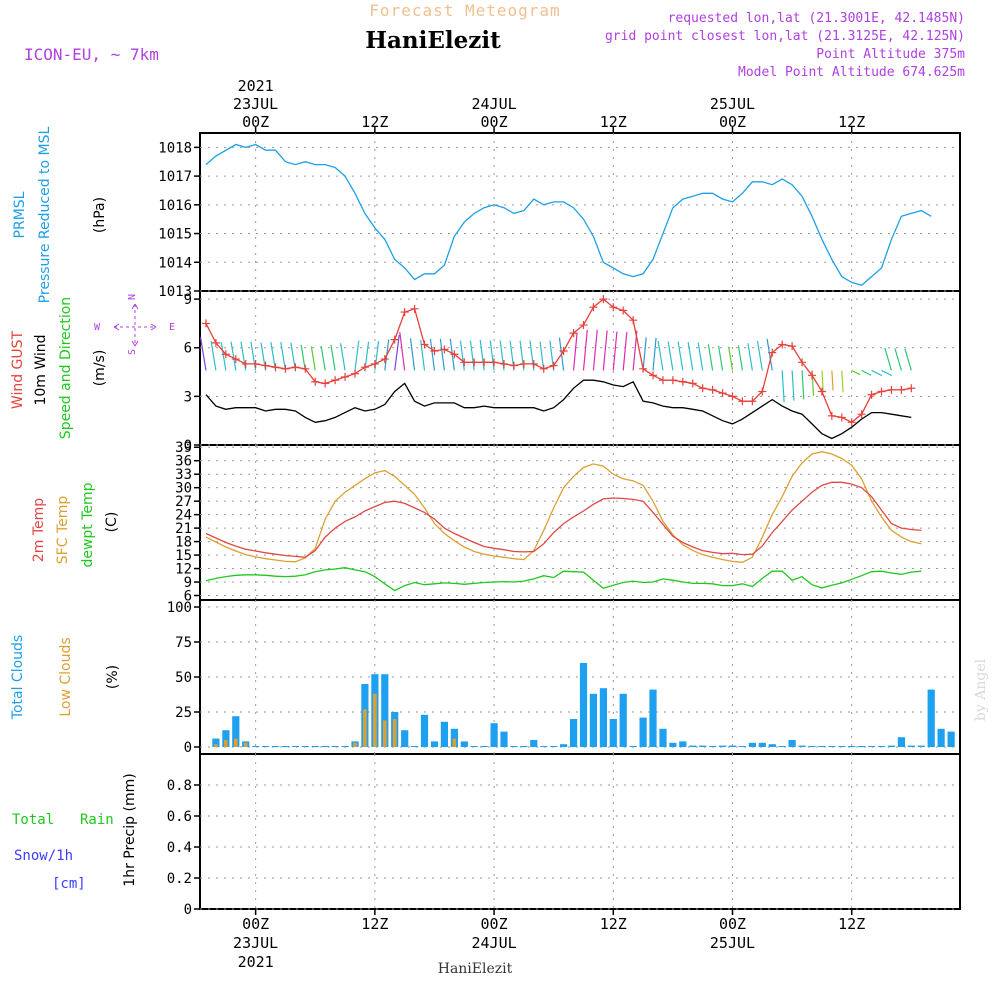 The height and width of the screenshot is (1000, 1000). I want to click on compass-w: W, so click(97, 327).